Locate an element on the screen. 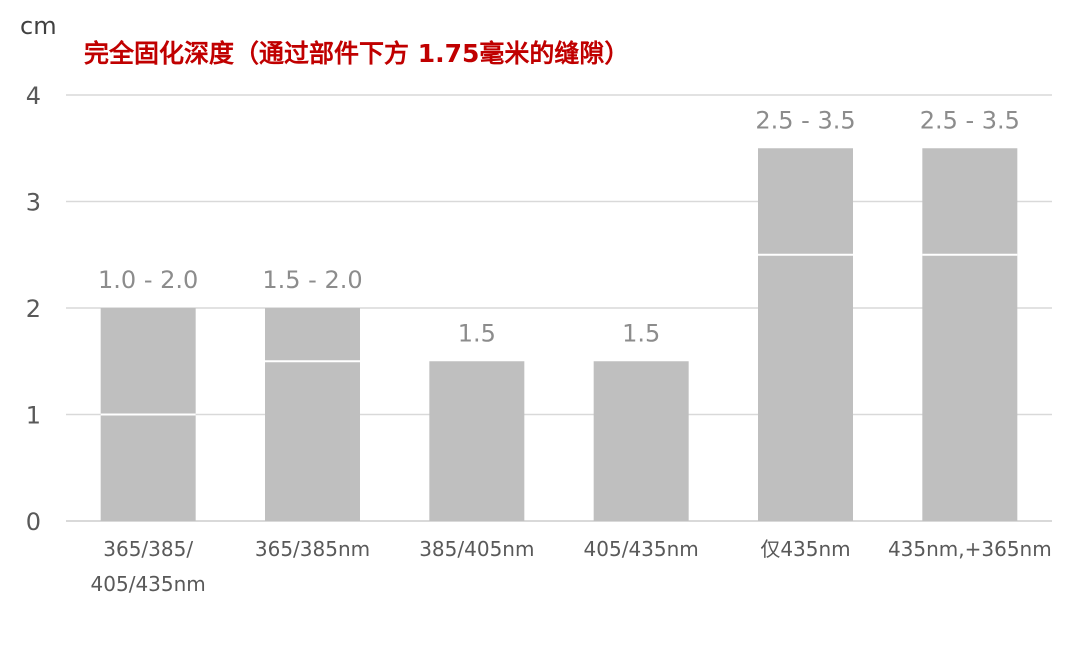  x-tick-label: 365/385/ is located at coordinates (148, 549).